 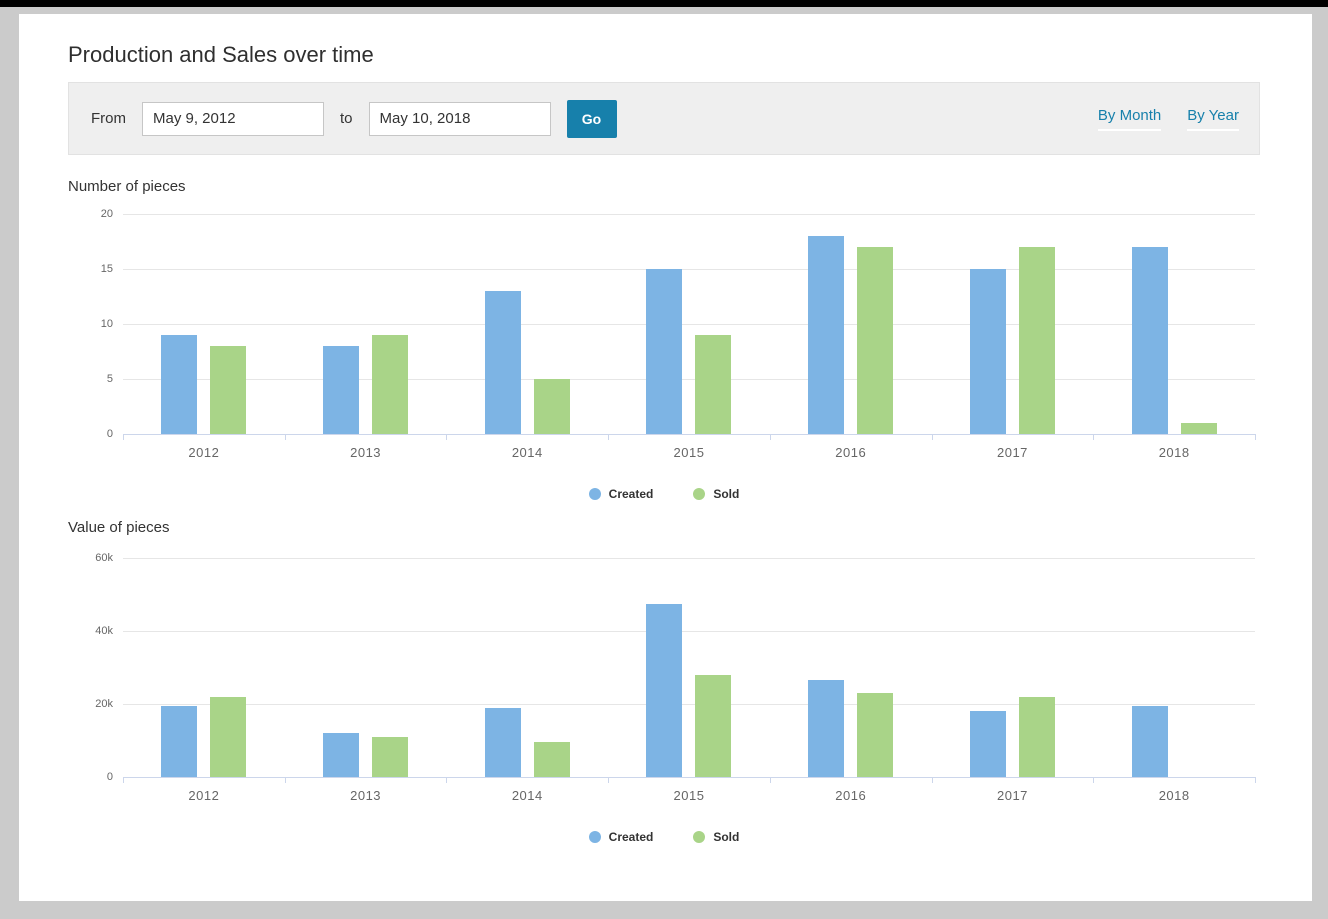 I want to click on chart-title: Value of pieces, so click(x=119, y=527).